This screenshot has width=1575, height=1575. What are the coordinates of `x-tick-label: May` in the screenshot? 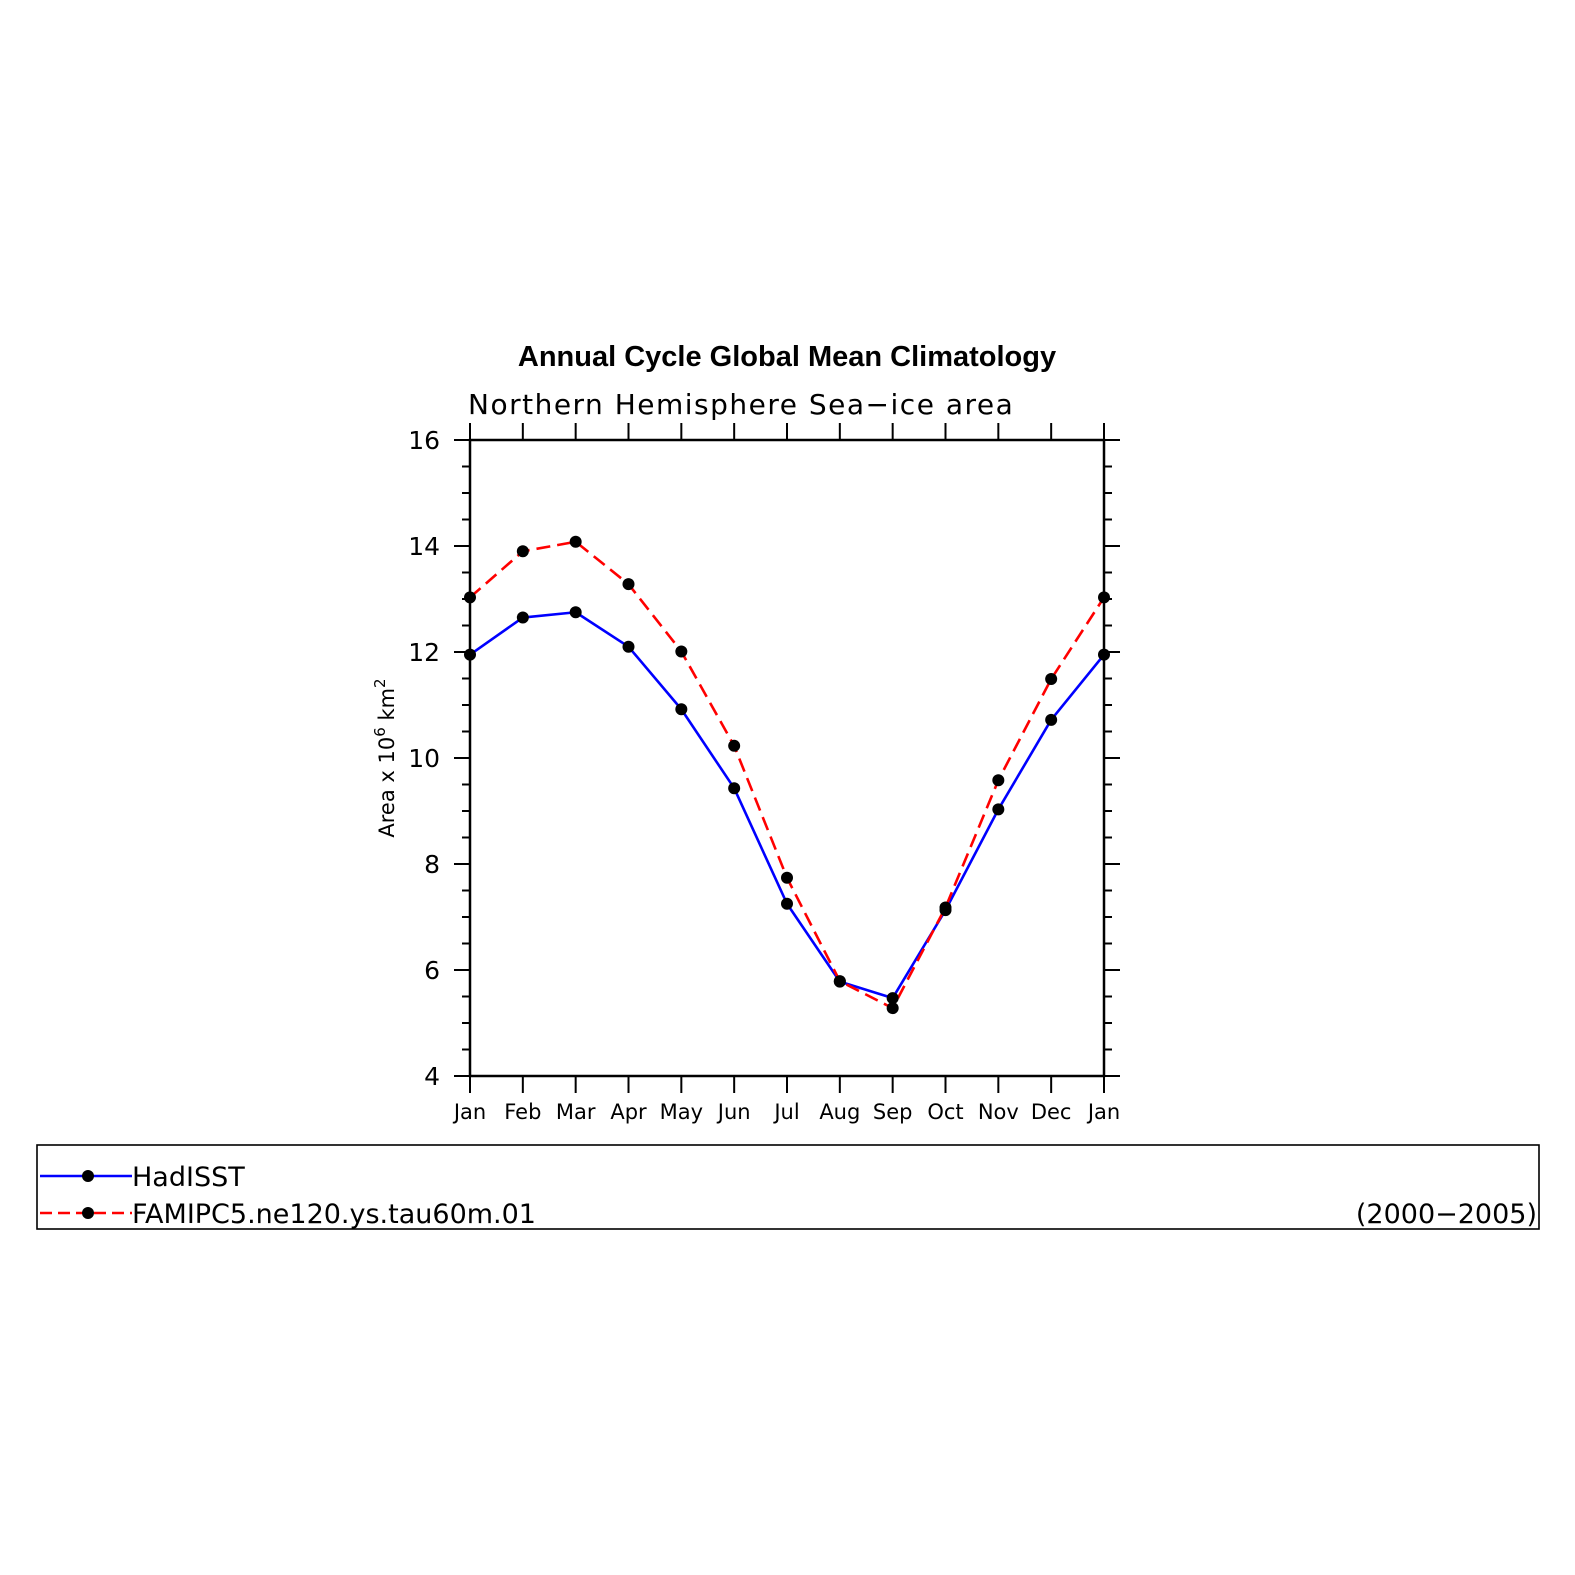 It's located at (681, 1112).